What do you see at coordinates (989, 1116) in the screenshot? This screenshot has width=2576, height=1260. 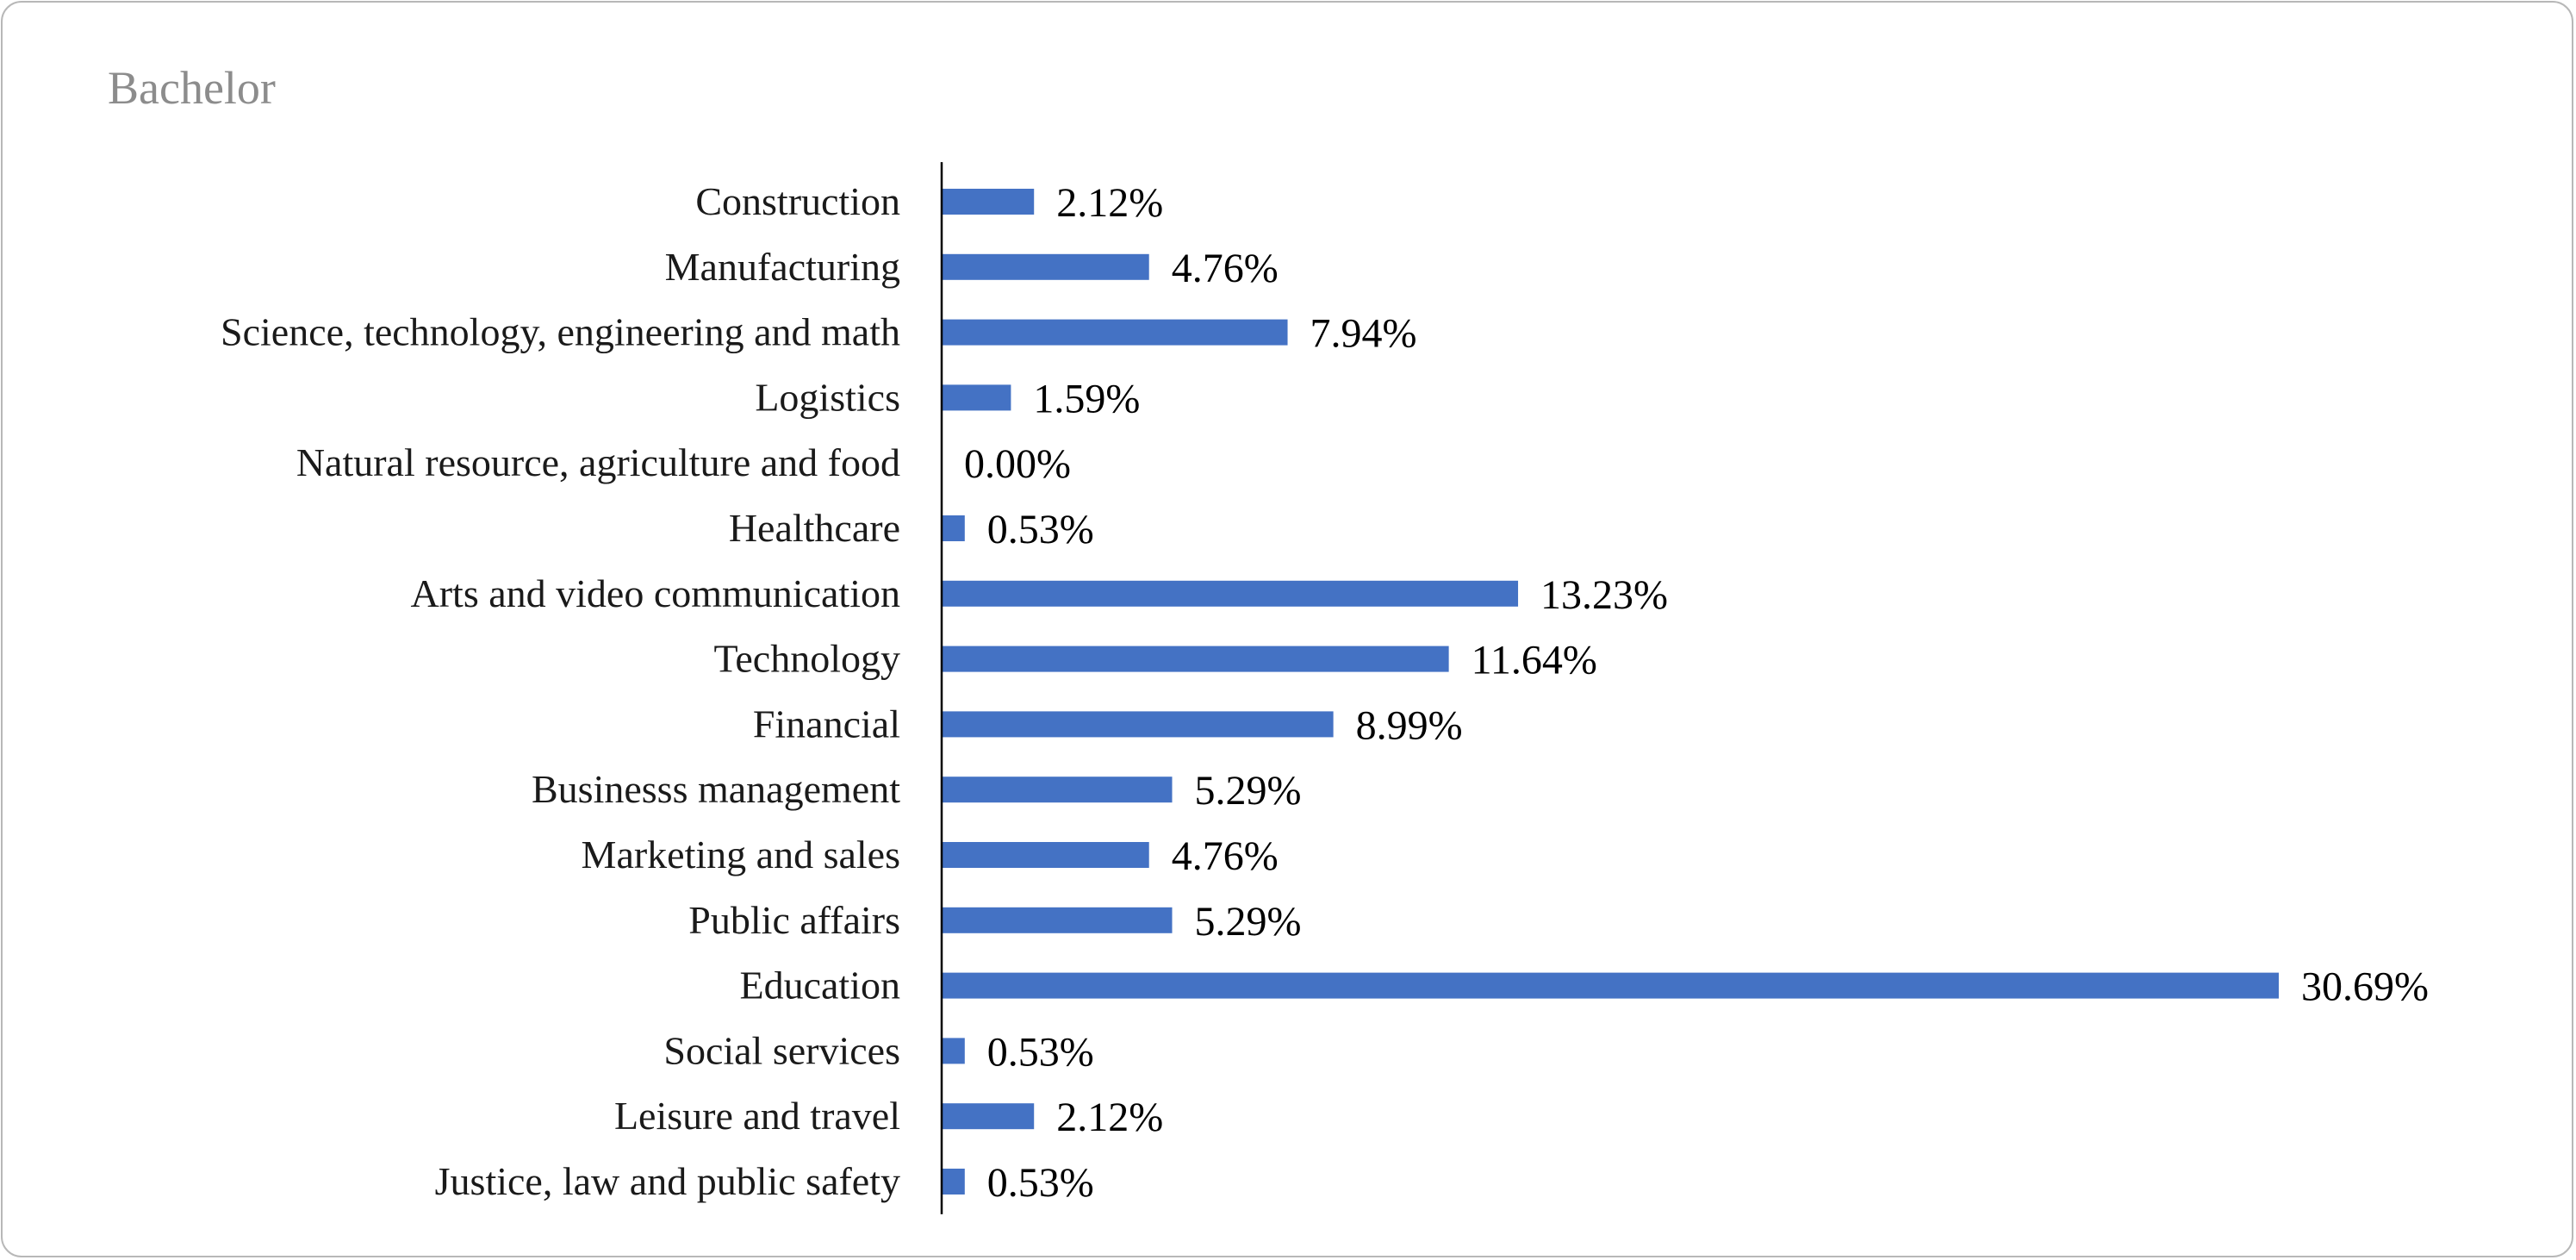 I see `bar-leisure-and-travel` at bounding box center [989, 1116].